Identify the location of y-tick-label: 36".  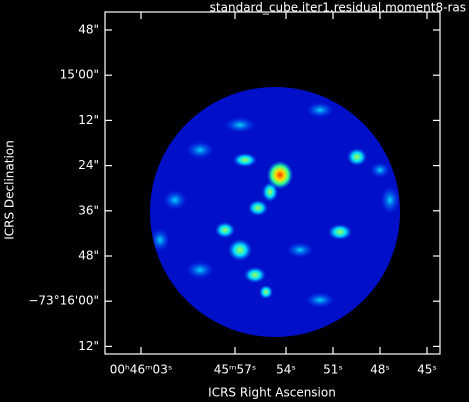
(88, 210).